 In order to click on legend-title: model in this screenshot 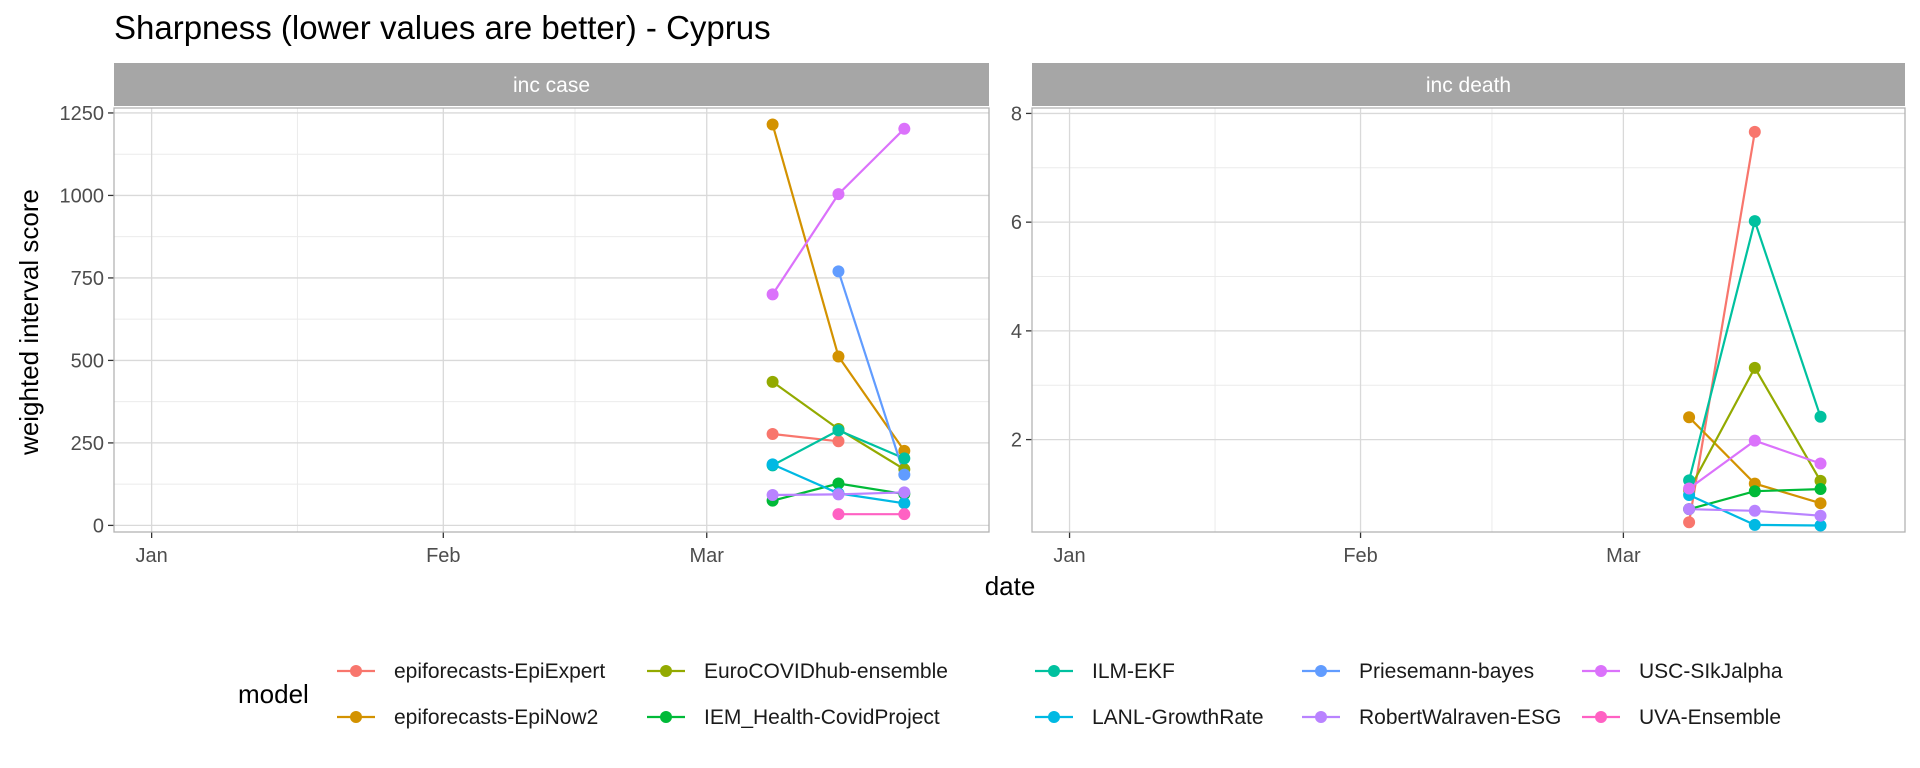, I will do `click(273, 694)`.